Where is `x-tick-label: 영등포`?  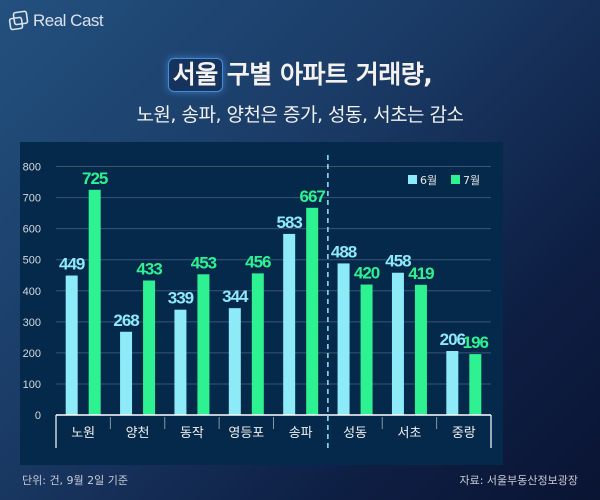
x-tick-label: 영등포 is located at coordinates (246, 433).